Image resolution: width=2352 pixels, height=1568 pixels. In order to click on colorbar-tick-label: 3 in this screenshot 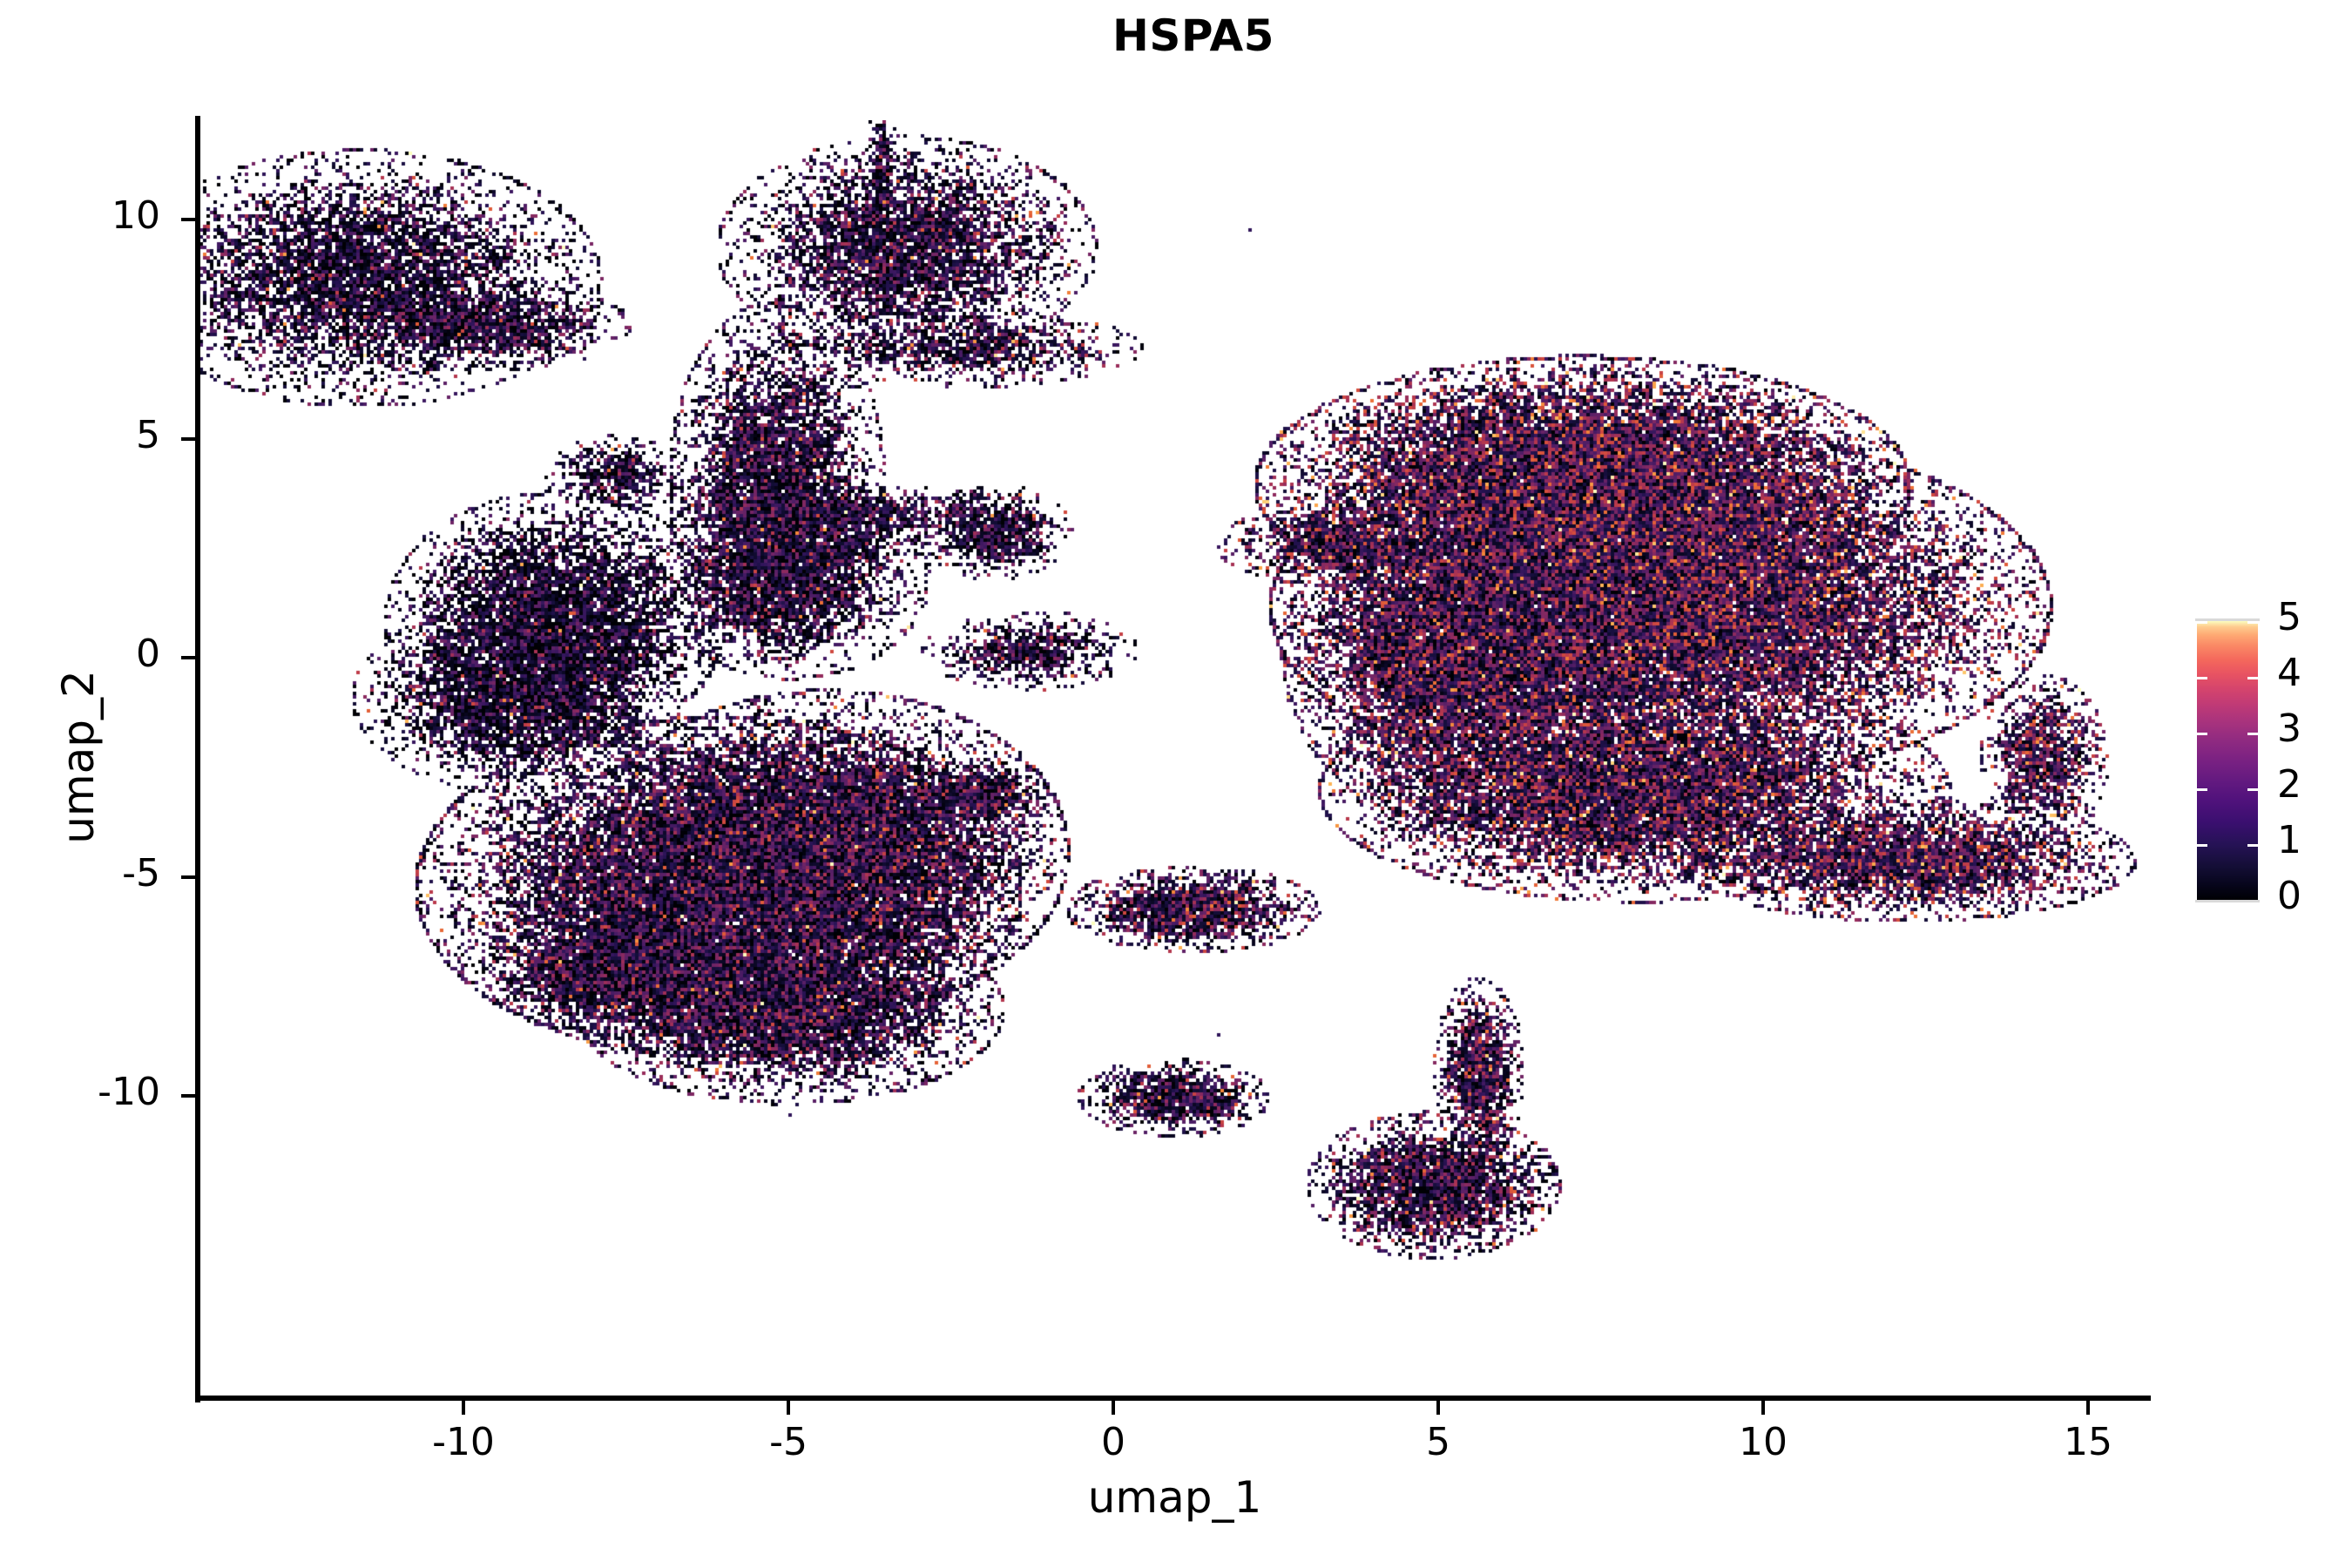, I will do `click(2289, 728)`.